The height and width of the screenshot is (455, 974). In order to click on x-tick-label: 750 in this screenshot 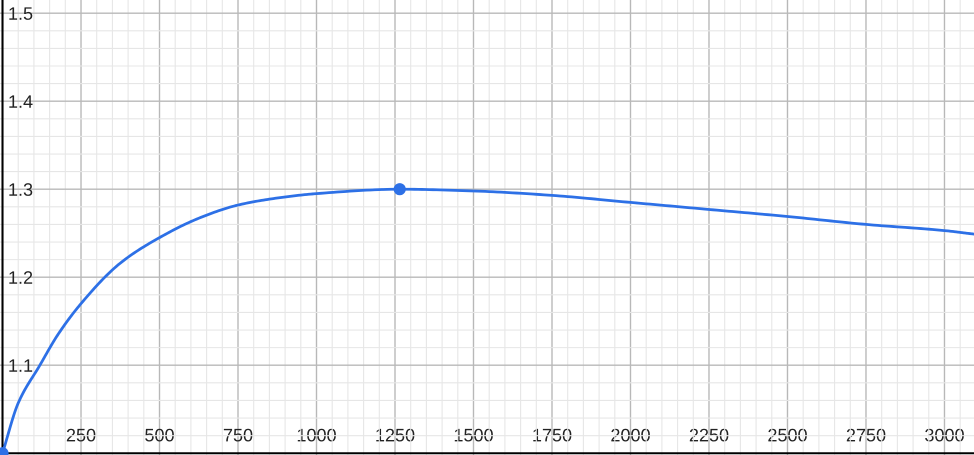, I will do `click(238, 435)`.